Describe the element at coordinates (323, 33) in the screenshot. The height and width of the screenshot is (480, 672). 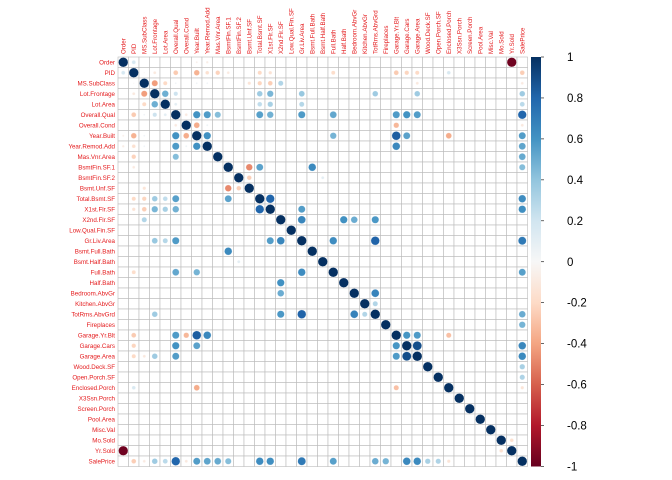
I see `column-label: Bsmt.Half.Bath` at that location.